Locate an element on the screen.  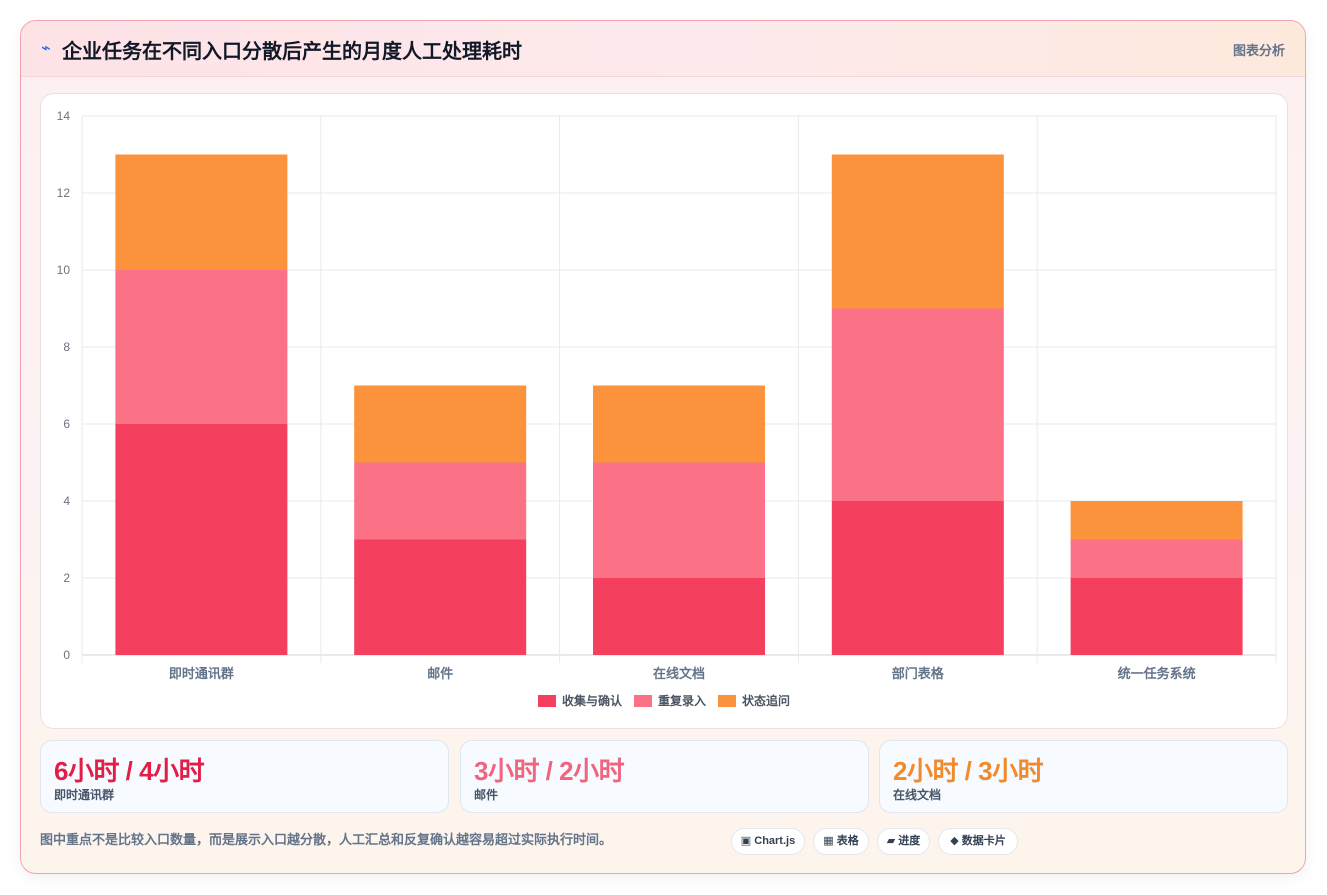
stat-value: 6小时 / 4小时 is located at coordinates (129, 771).